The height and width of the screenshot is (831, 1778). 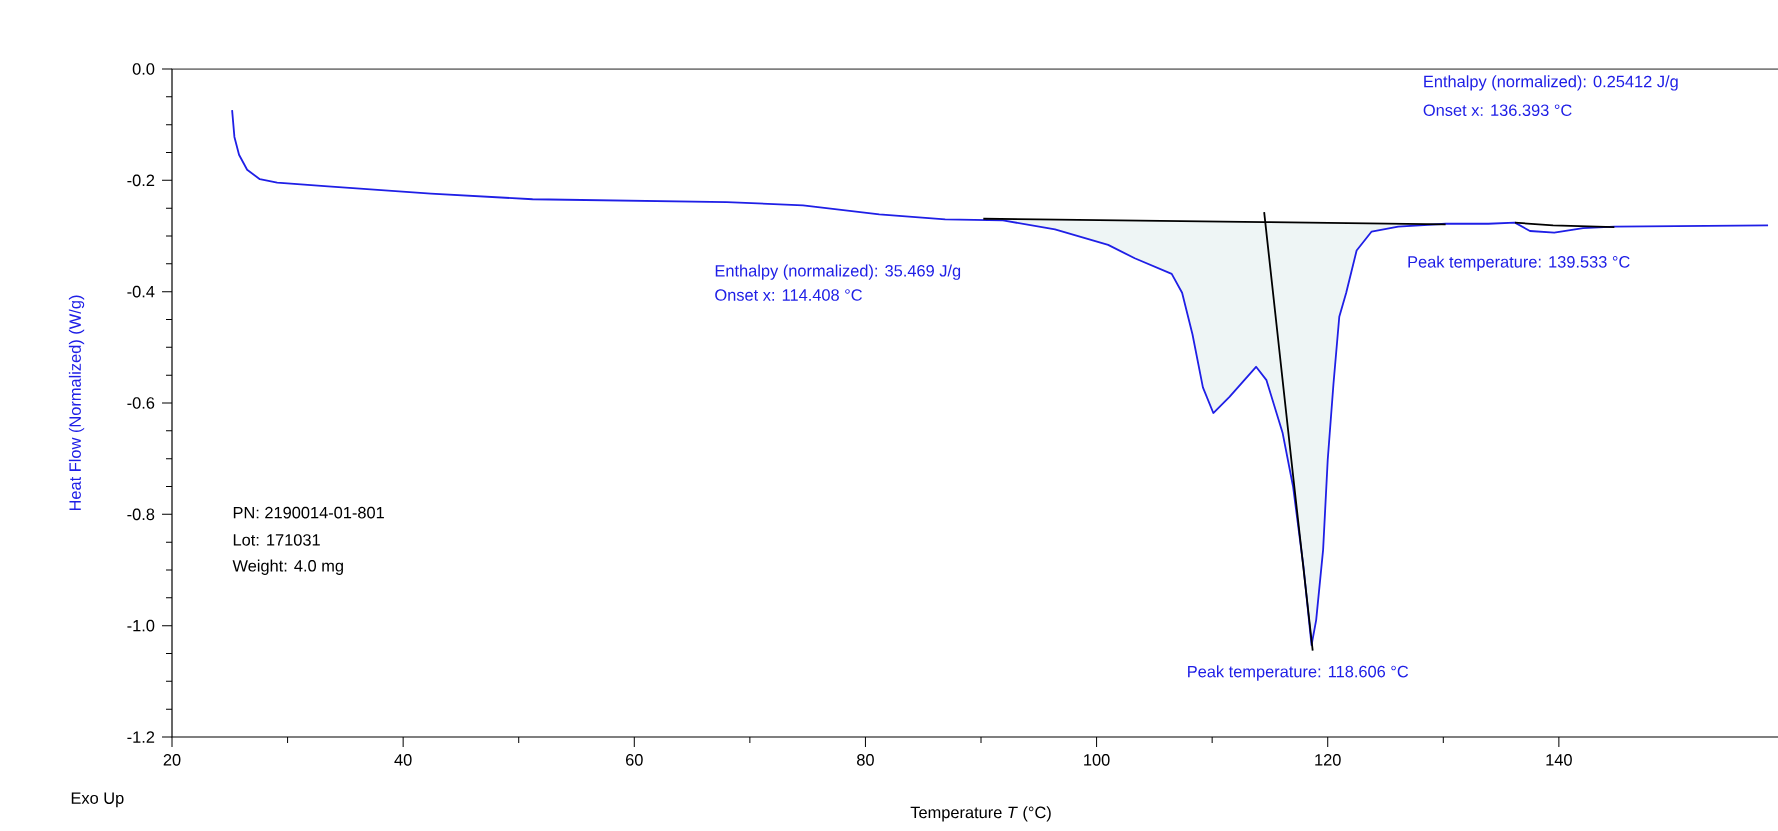 What do you see at coordinates (1497, 110) in the screenshot?
I see `annotation: Onset x: 136.393 °C` at bounding box center [1497, 110].